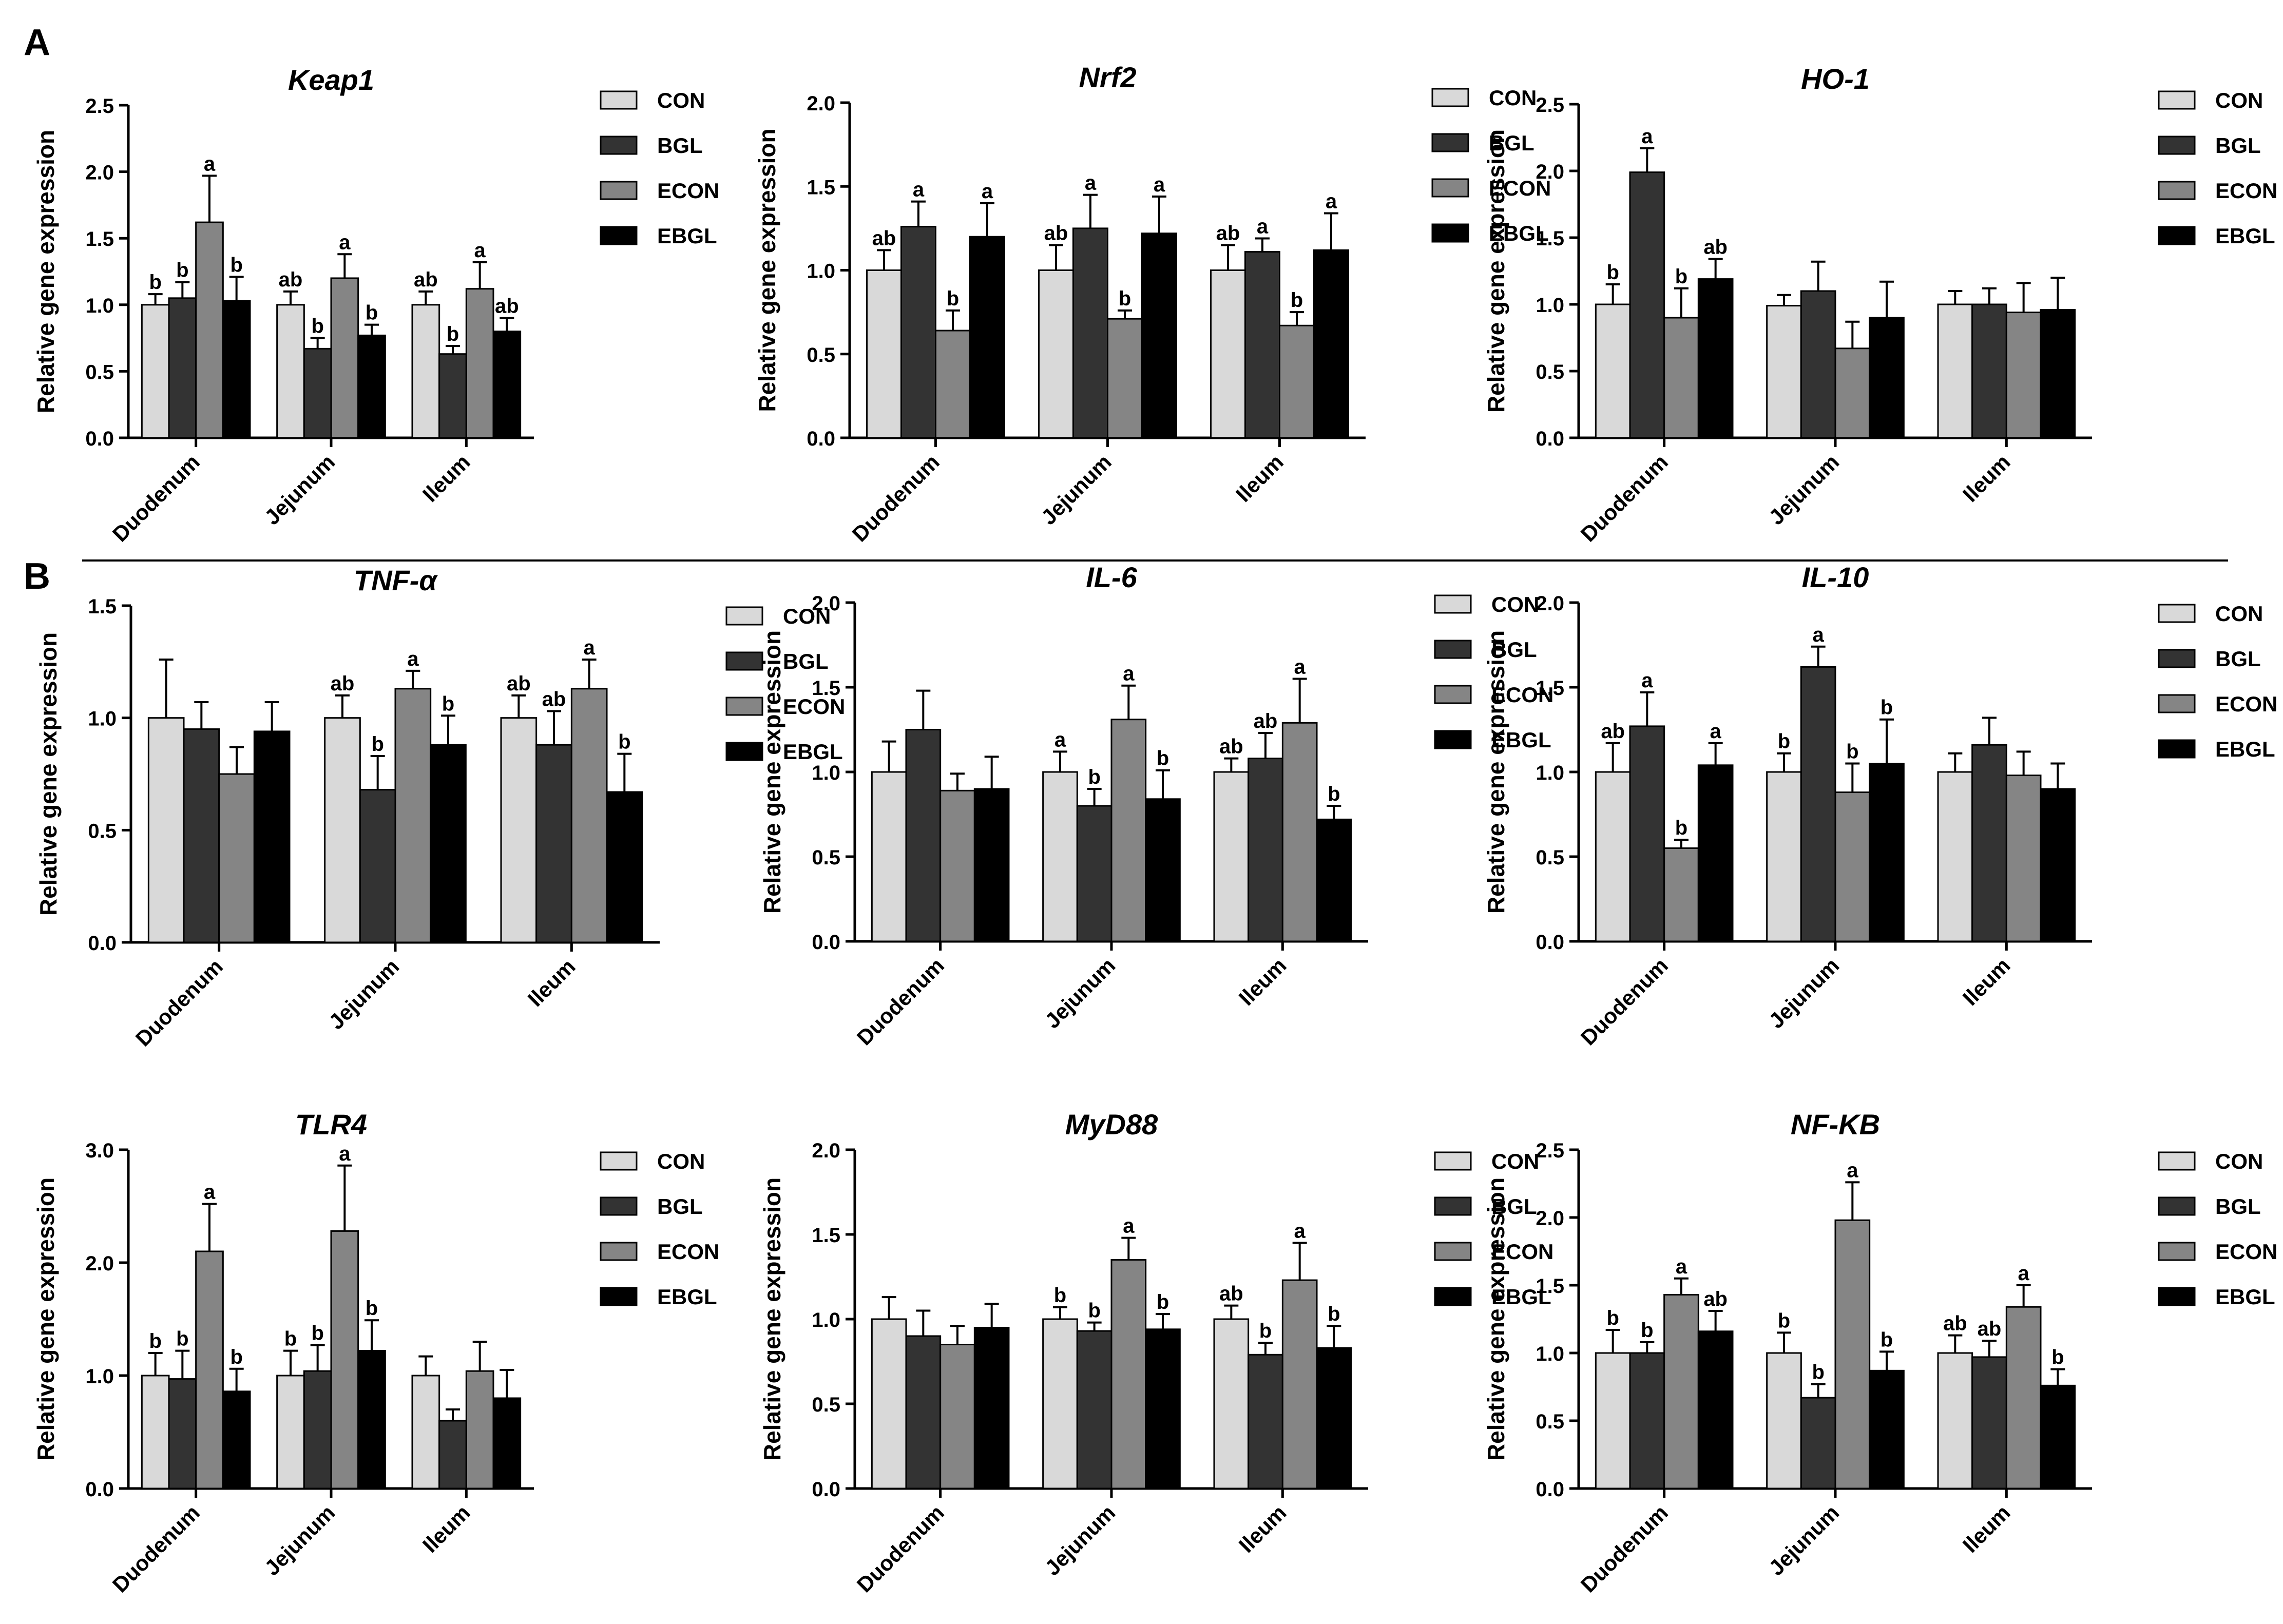 This screenshot has height=1624, width=2283. What do you see at coordinates (744, 752) in the screenshot?
I see `legend-swatch-ebgl` at bounding box center [744, 752].